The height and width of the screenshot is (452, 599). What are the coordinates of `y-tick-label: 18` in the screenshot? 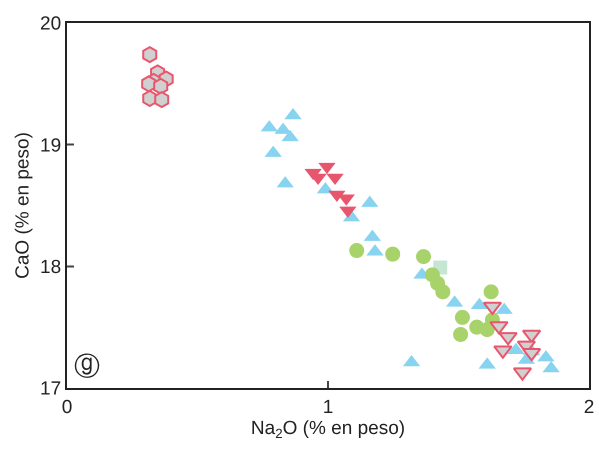 It's located at (51, 267).